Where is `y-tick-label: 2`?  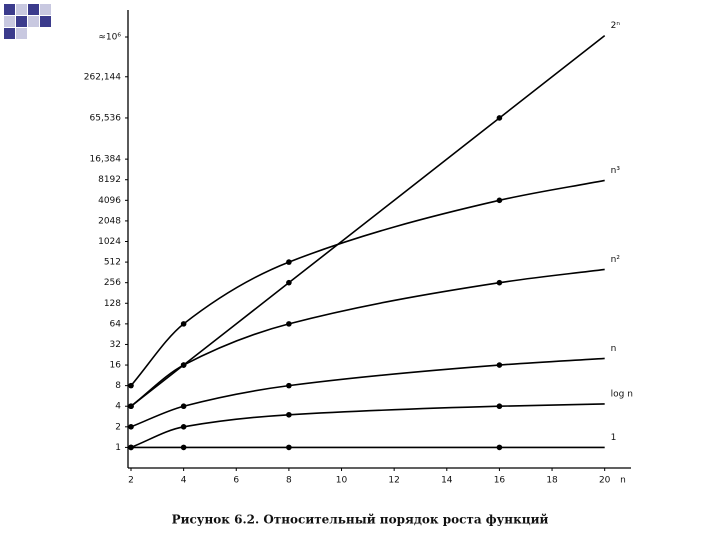
y-tick-label: 2 is located at coordinates (118, 427).